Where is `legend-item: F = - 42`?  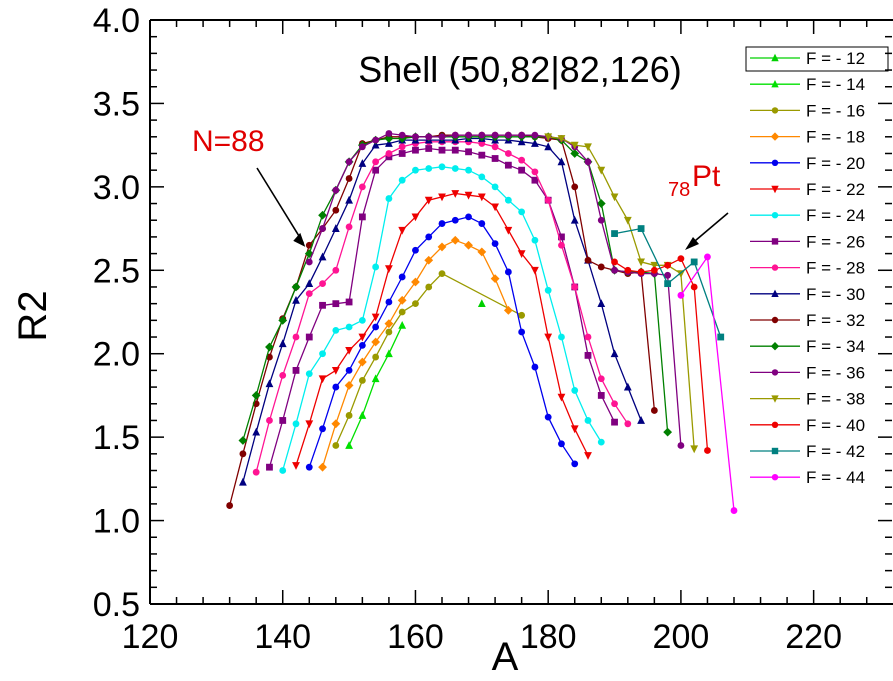
legend-item: F = - 42 is located at coordinates (807, 451).